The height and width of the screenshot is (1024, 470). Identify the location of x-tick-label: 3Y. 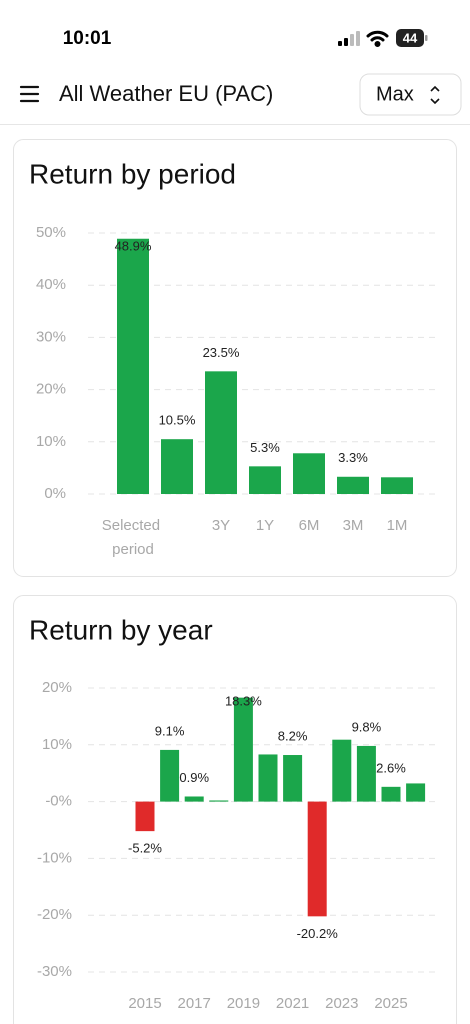
(221, 525).